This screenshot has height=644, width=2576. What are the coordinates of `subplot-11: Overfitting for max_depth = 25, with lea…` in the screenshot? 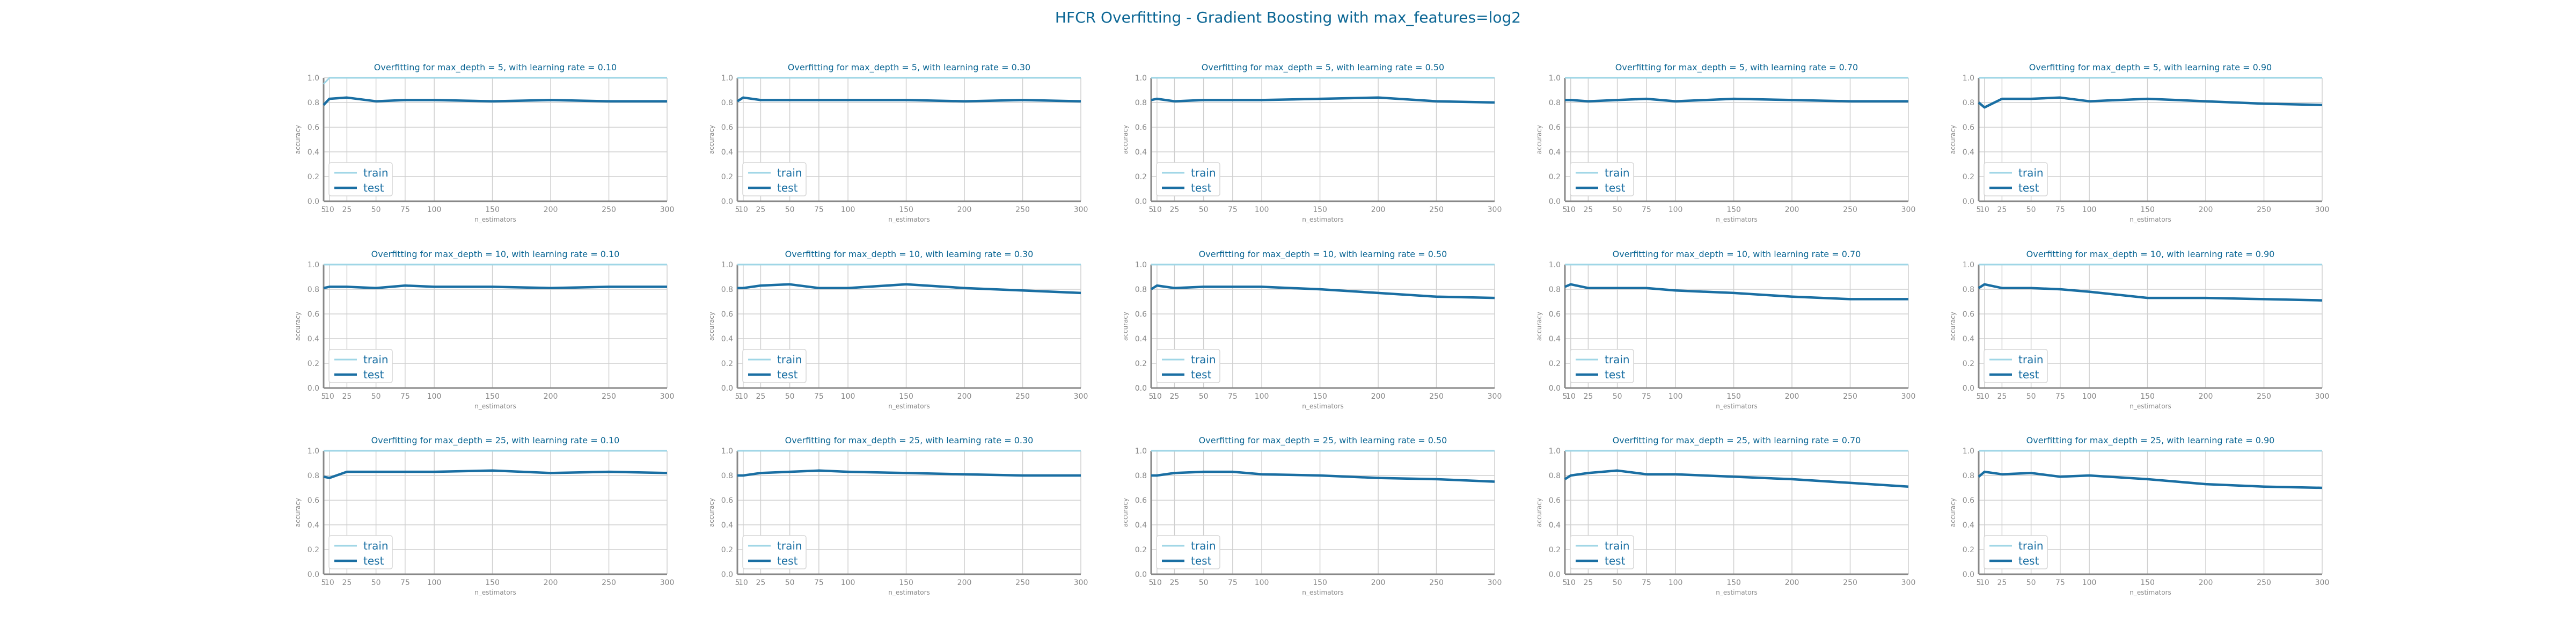 It's located at (484, 515).